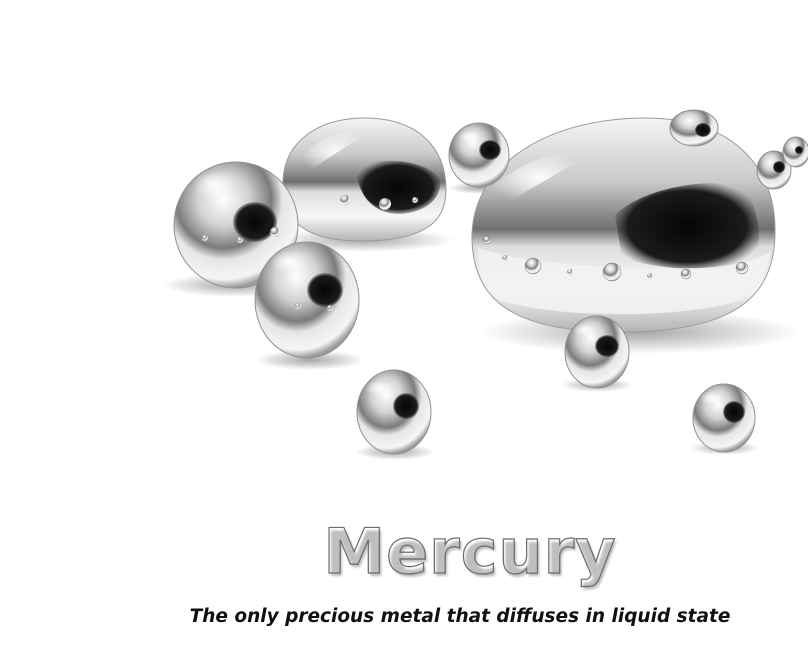 This screenshot has height=645, width=808. What do you see at coordinates (724, 418) in the screenshot?
I see `bottom-right-mercury-sphere` at bounding box center [724, 418].